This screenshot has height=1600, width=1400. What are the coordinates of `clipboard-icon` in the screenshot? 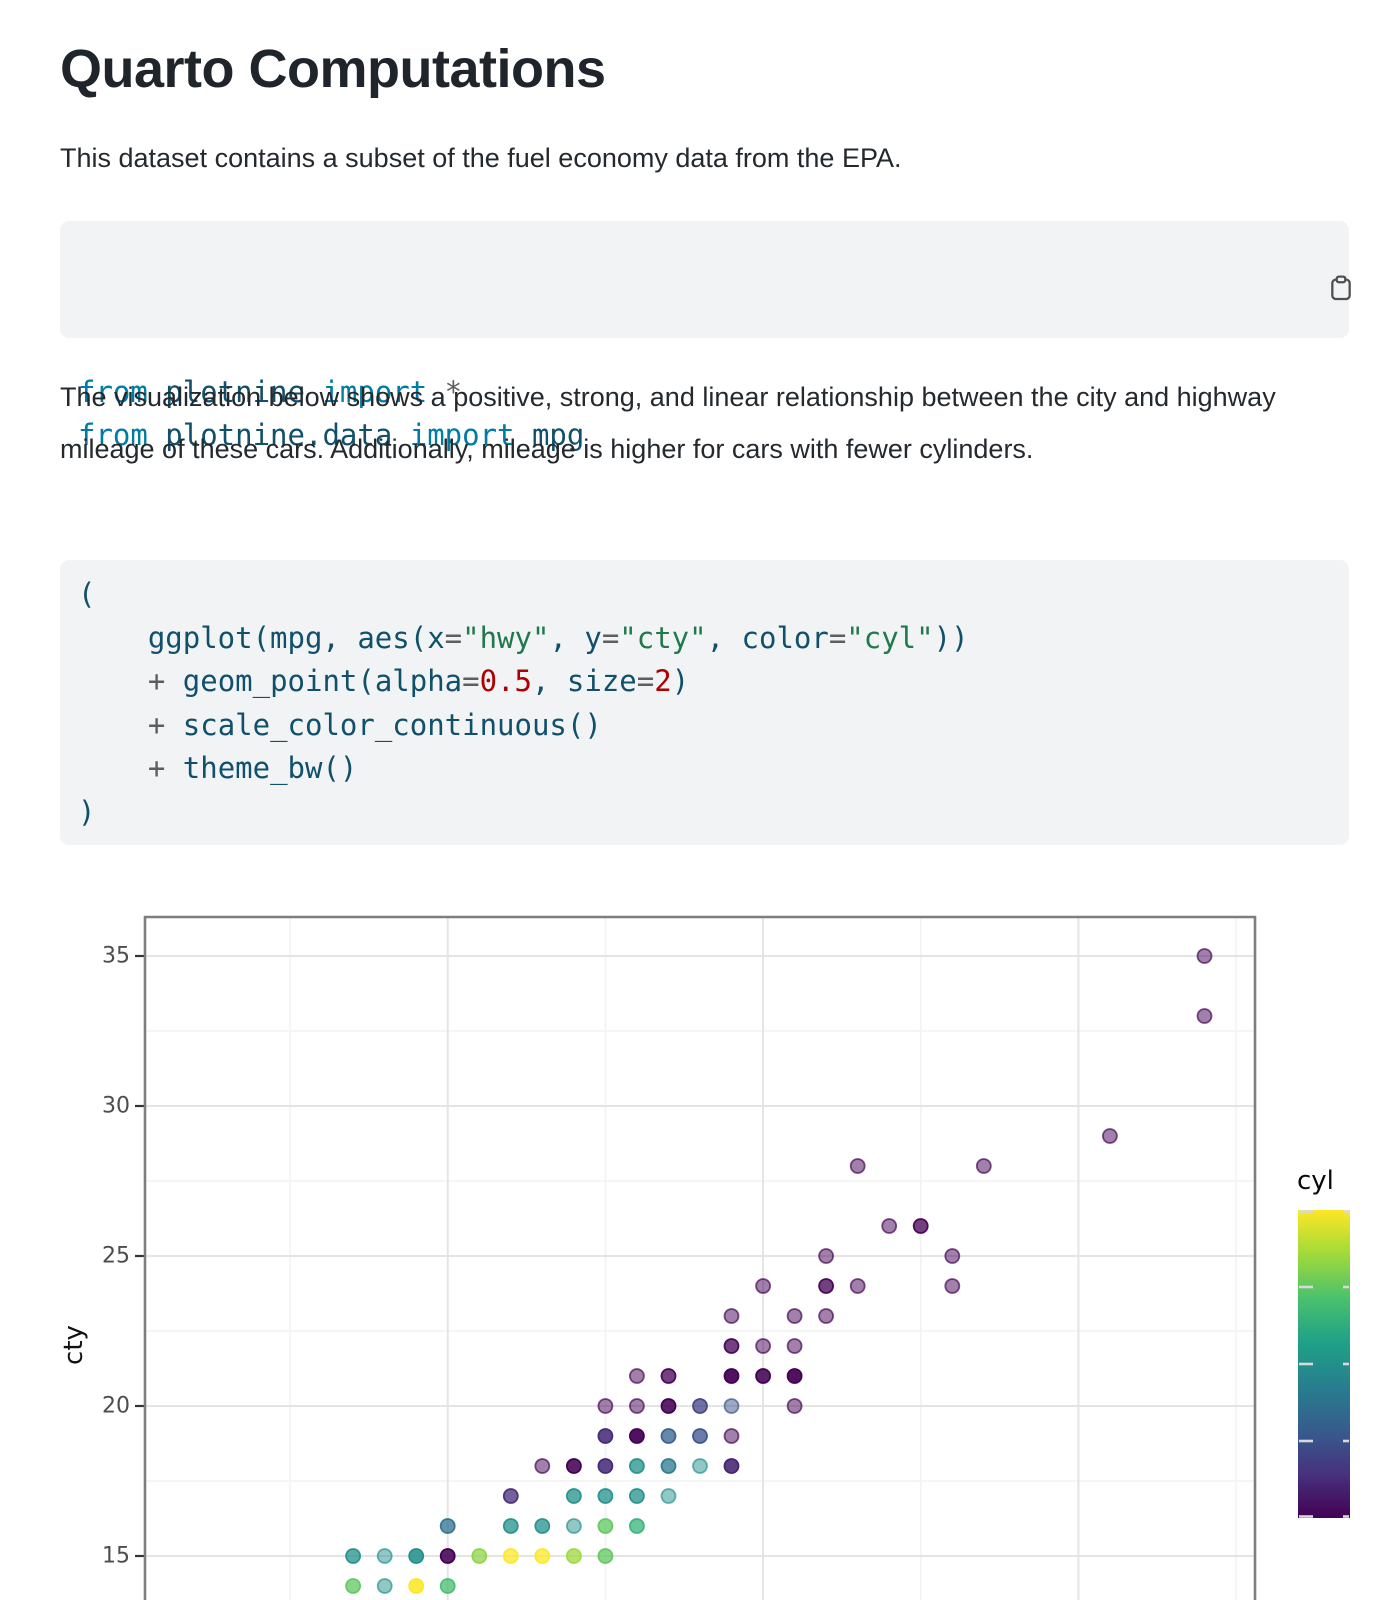 It's located at (1326, 298).